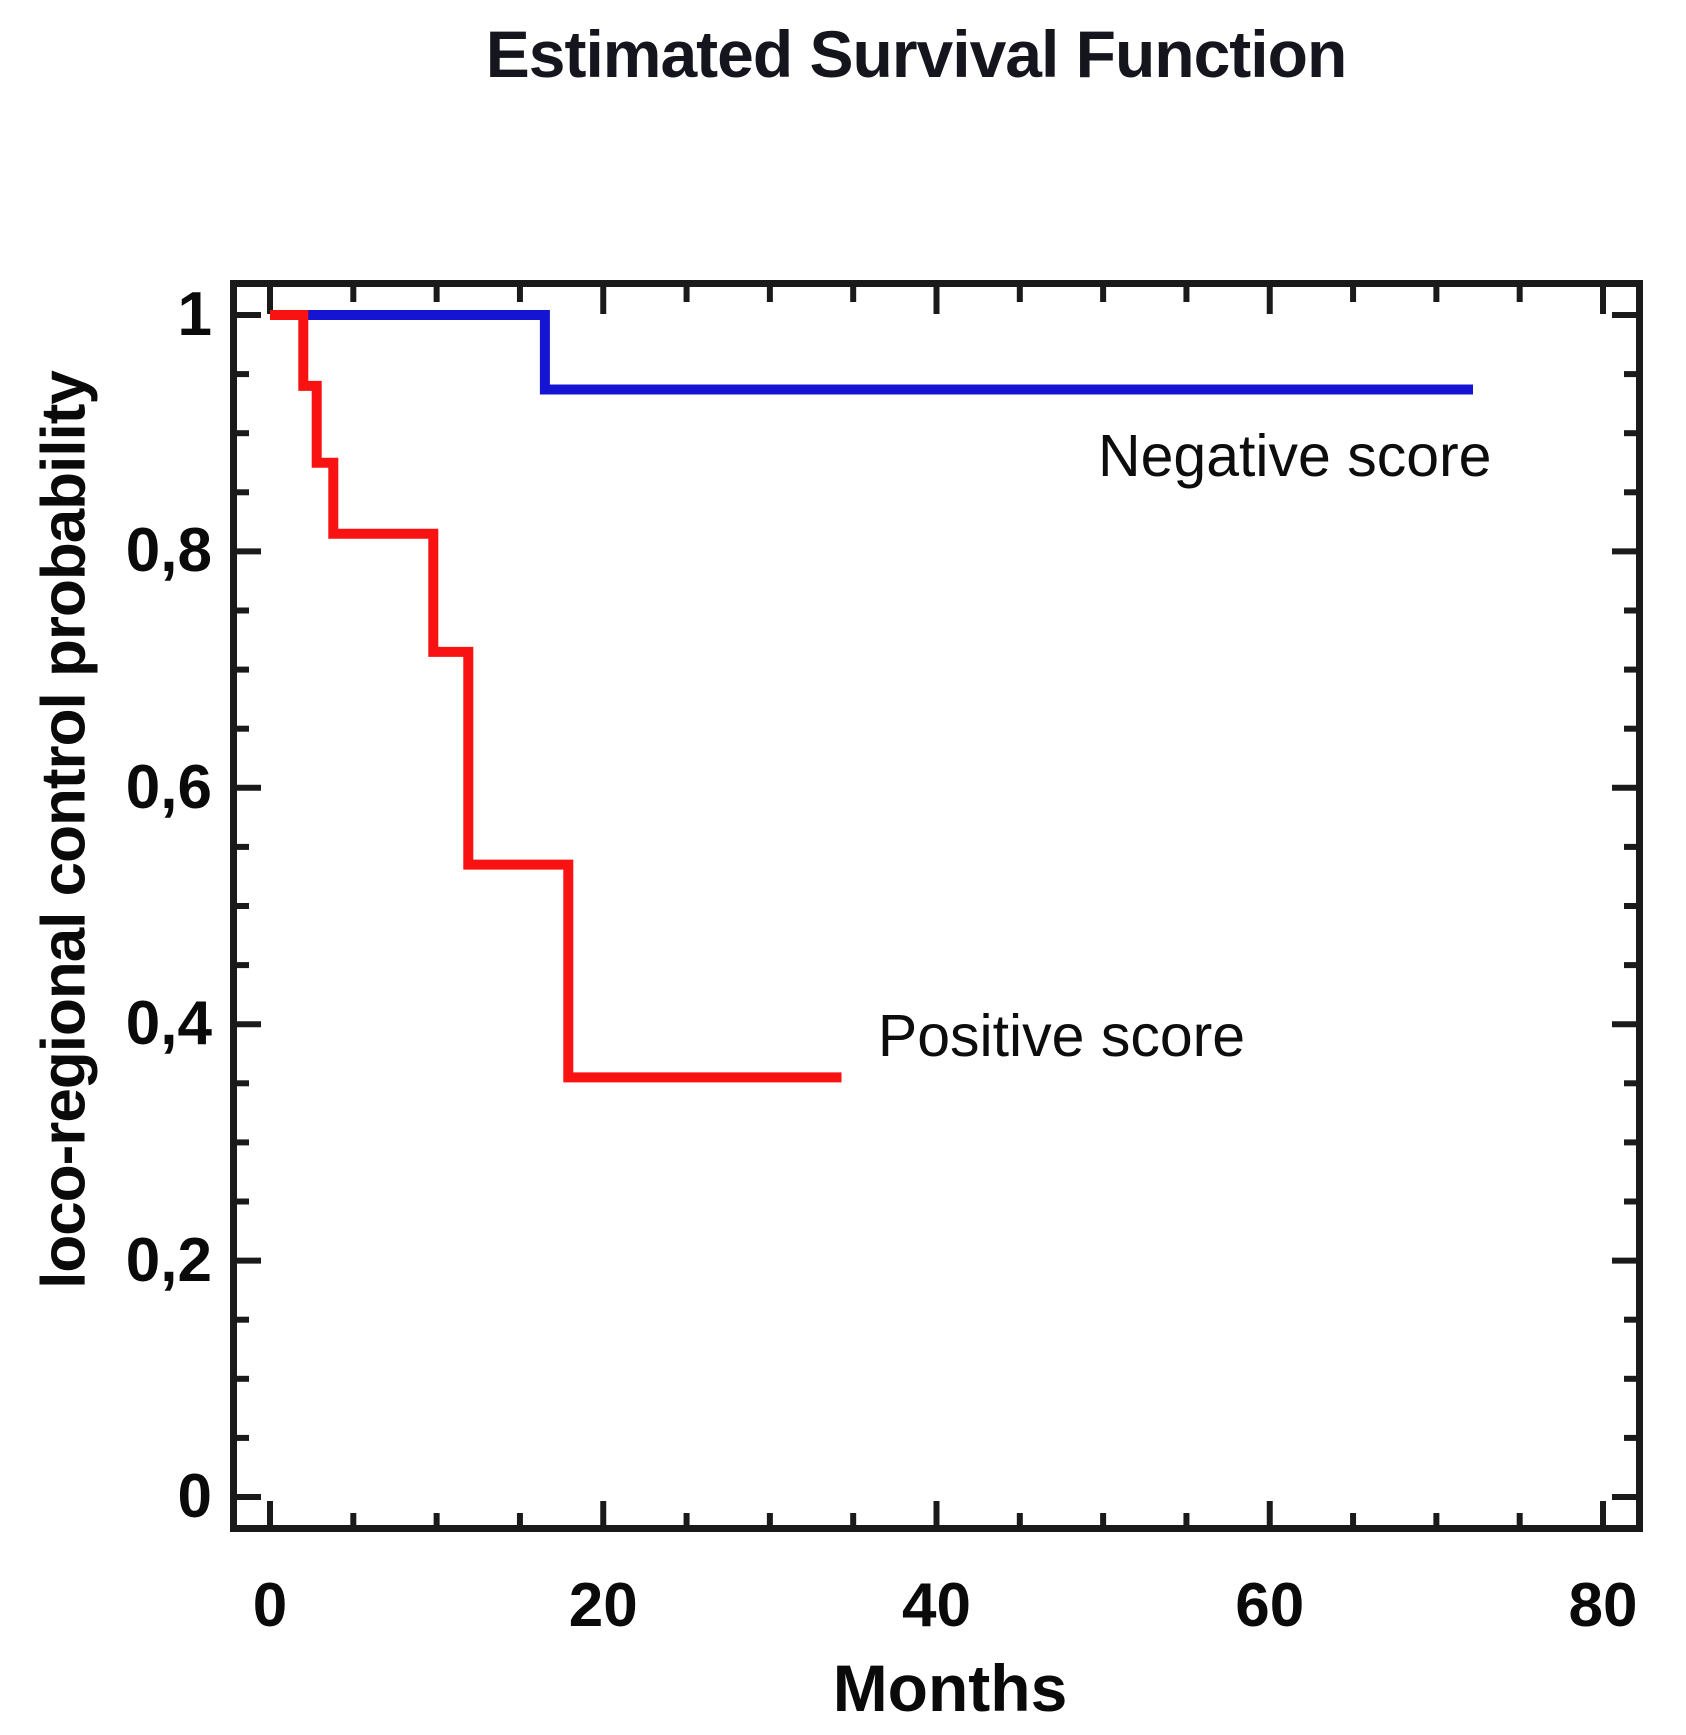 This screenshot has height=1735, width=1686. I want to click on y-tick-label: 1, so click(194, 314).